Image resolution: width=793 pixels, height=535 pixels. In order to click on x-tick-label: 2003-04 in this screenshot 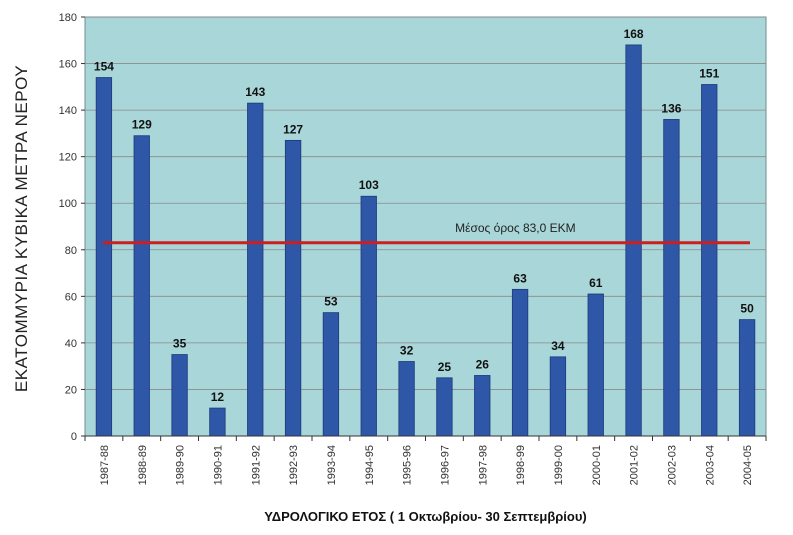, I will do `click(710, 465)`.